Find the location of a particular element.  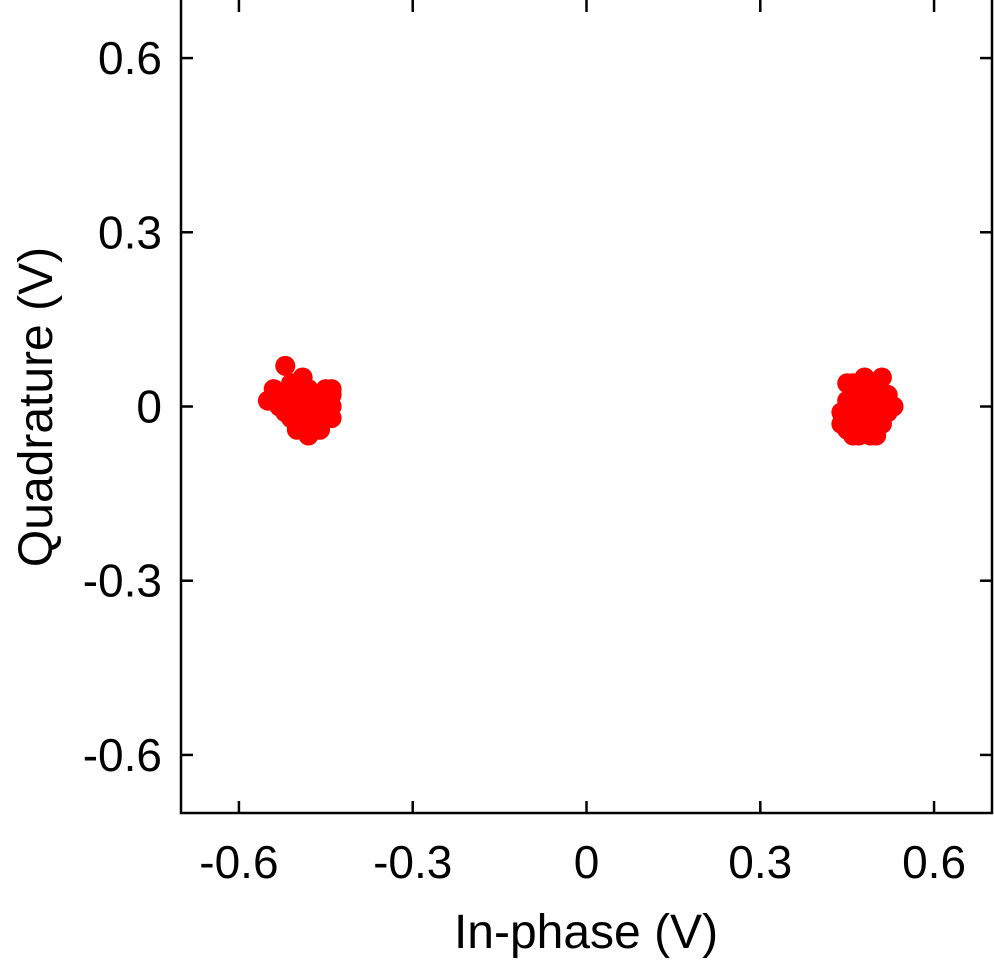

y-tick-label: 0.3 is located at coordinates (130, 232).